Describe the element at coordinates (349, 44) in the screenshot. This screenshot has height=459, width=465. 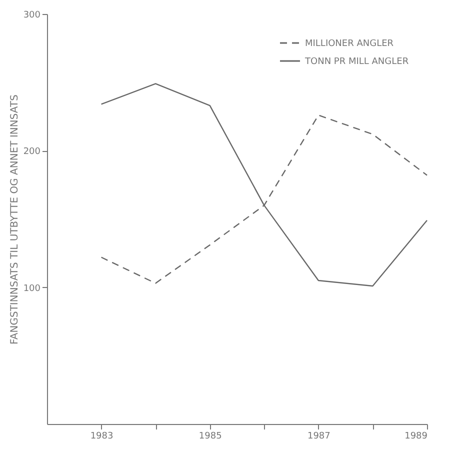
I see `legend-label: MILLIONER ANGLER` at that location.